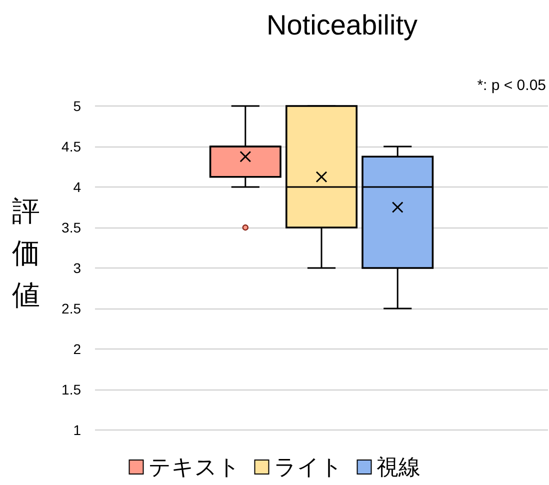  I want to click on legend-label: 視線, so click(398, 467).